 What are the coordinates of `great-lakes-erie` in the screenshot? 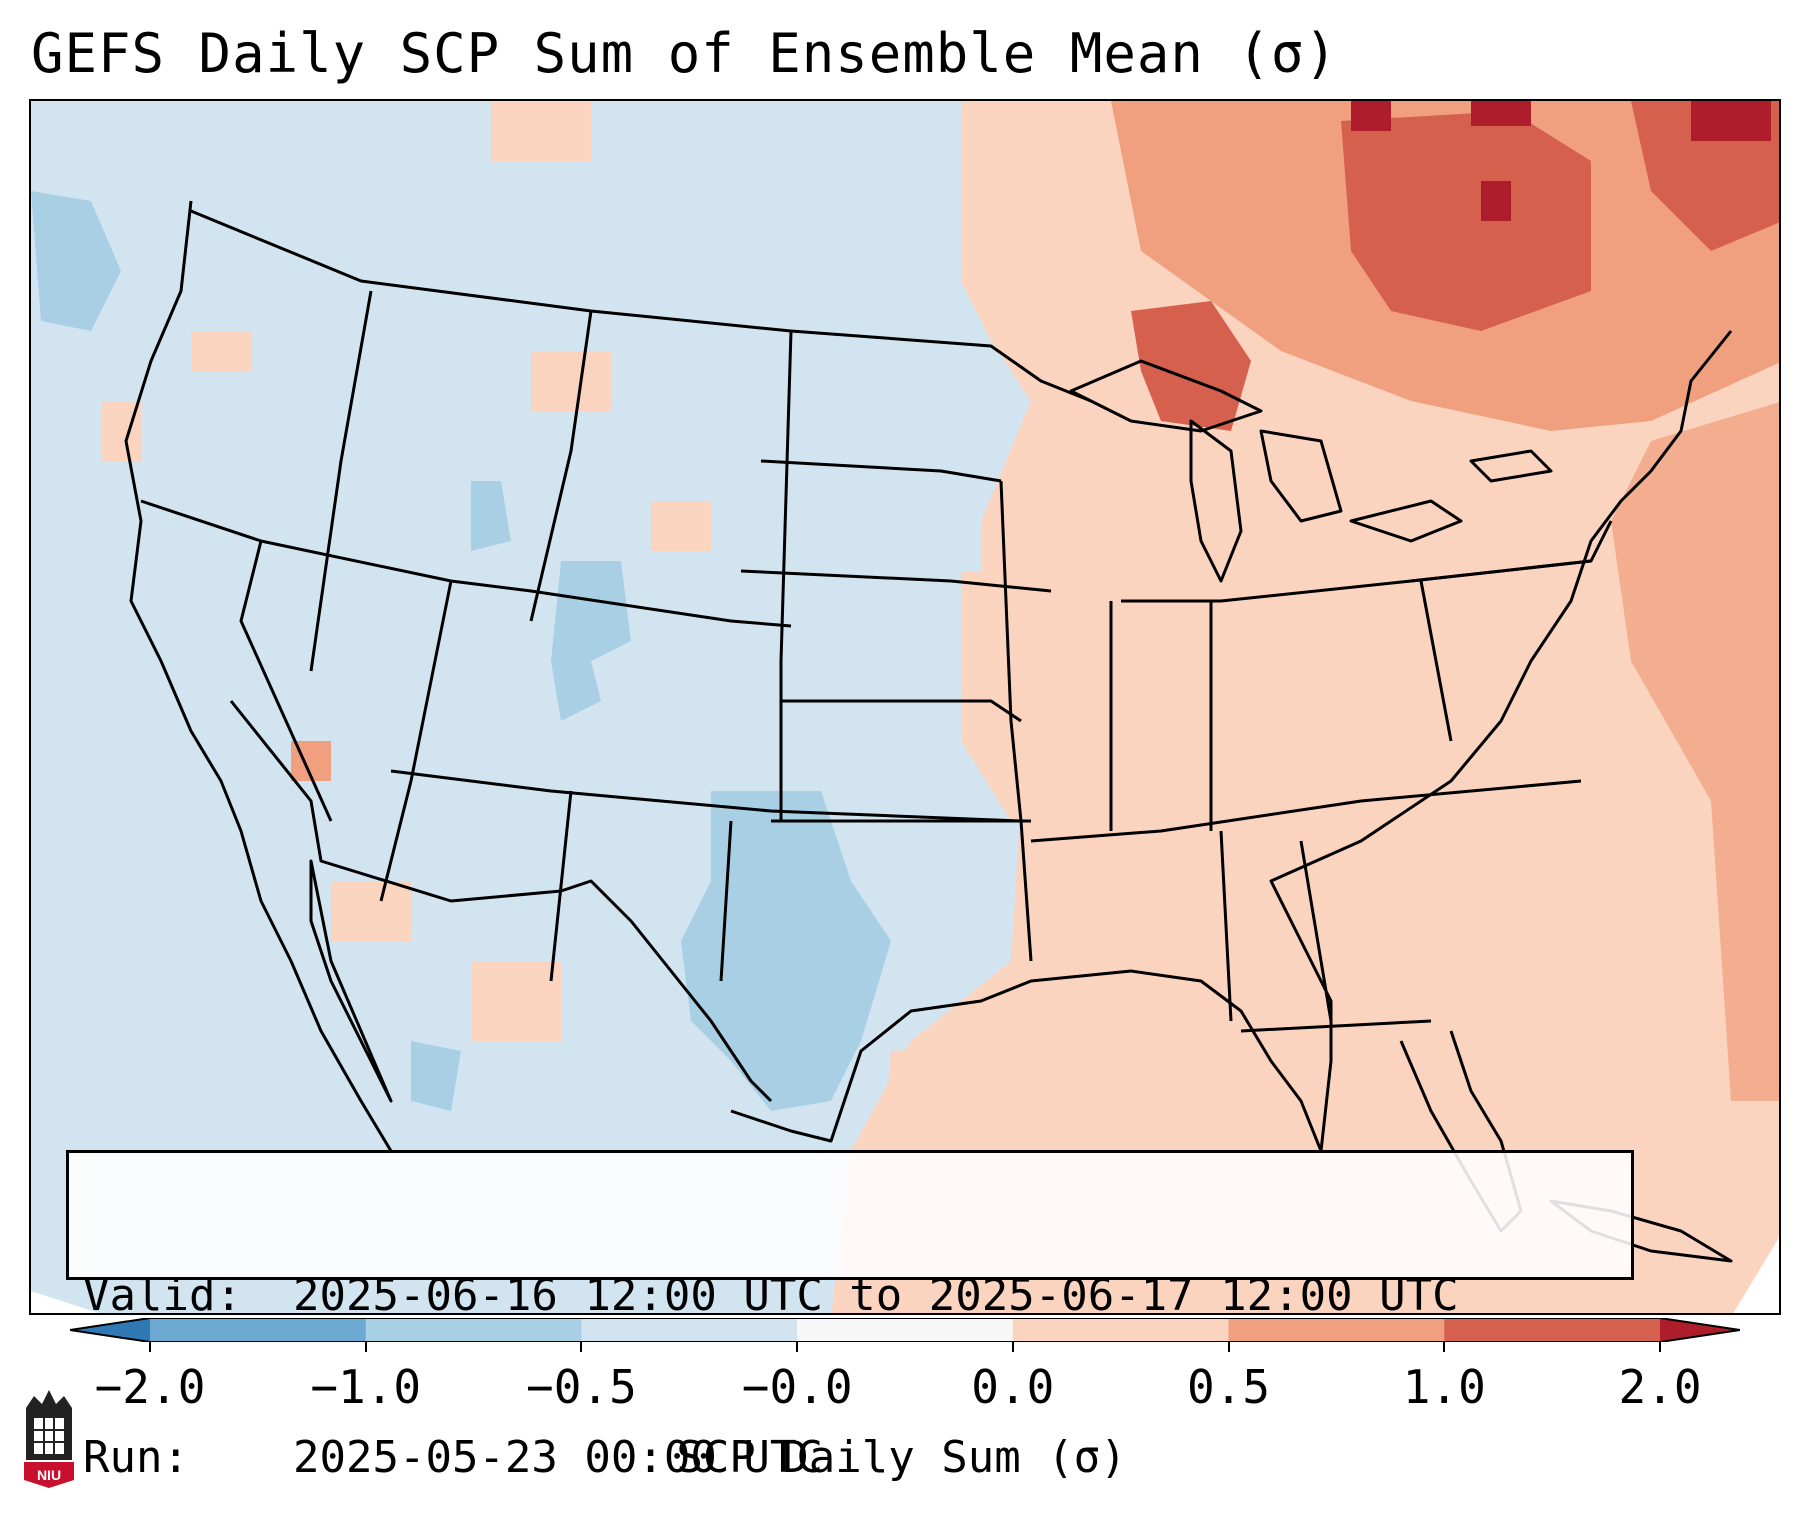 It's located at (1406, 521).